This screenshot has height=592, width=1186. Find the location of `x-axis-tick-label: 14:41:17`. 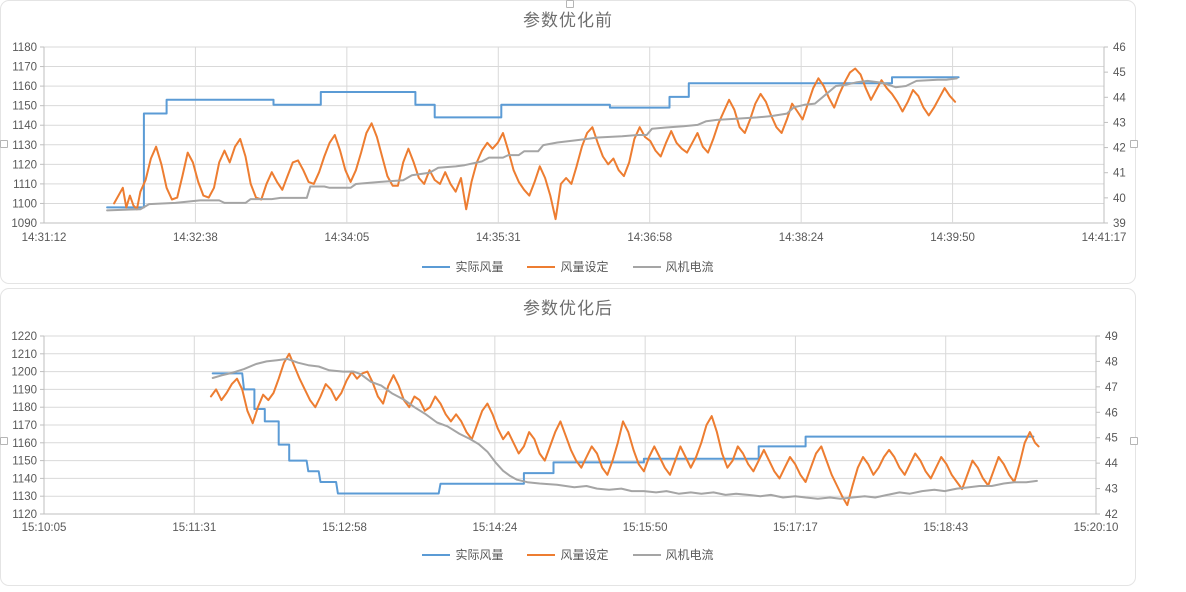

x-axis-tick-label: 14:41:17 is located at coordinates (1104, 238).